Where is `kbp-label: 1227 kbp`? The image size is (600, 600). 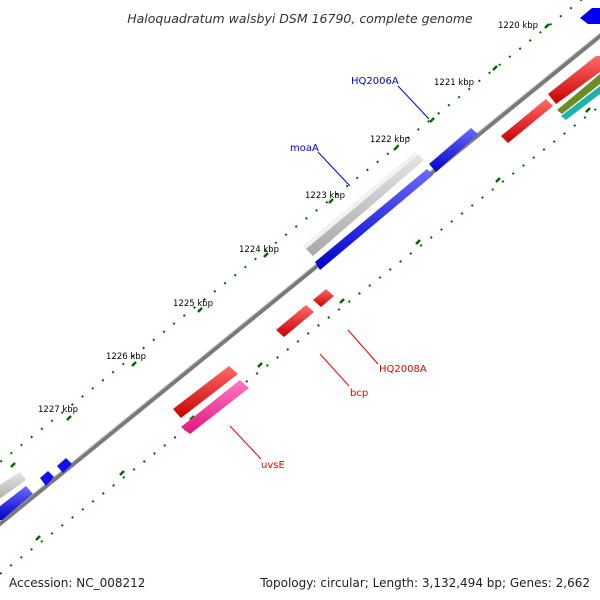 kbp-label: 1227 kbp is located at coordinates (58, 410).